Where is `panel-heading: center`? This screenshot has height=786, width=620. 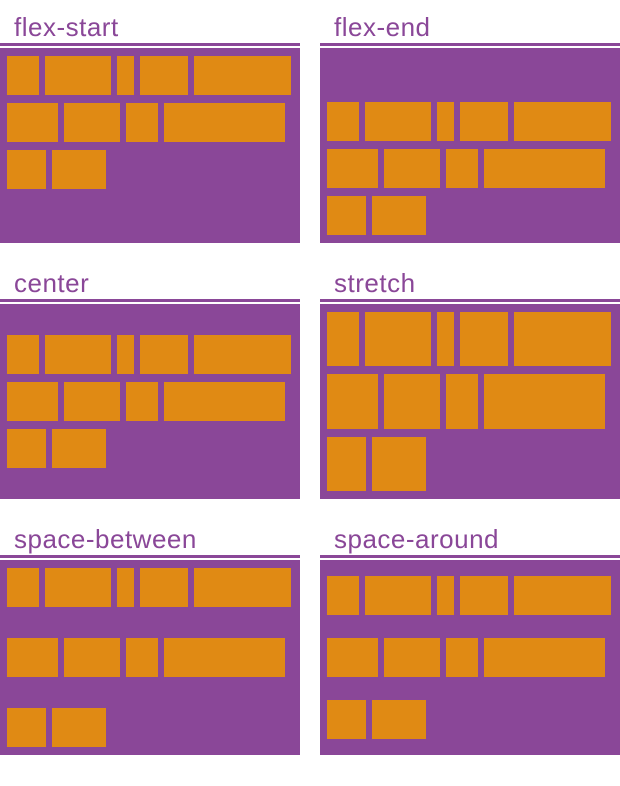 panel-heading: center is located at coordinates (150, 280).